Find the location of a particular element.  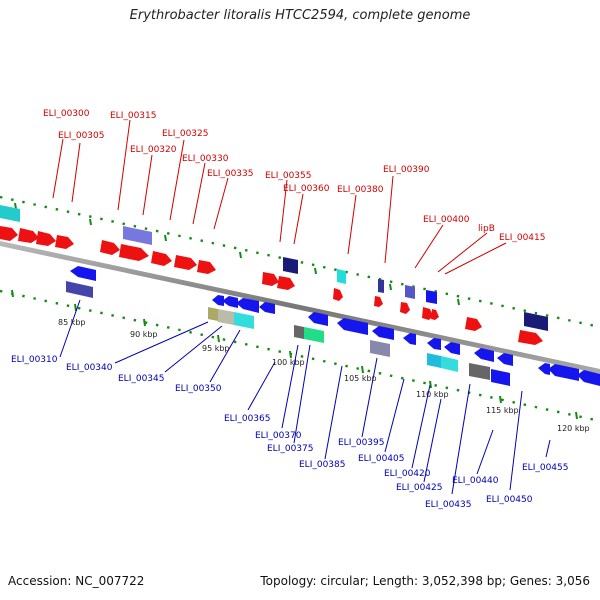

gene-label: ELI_00310 is located at coordinates (34, 360).